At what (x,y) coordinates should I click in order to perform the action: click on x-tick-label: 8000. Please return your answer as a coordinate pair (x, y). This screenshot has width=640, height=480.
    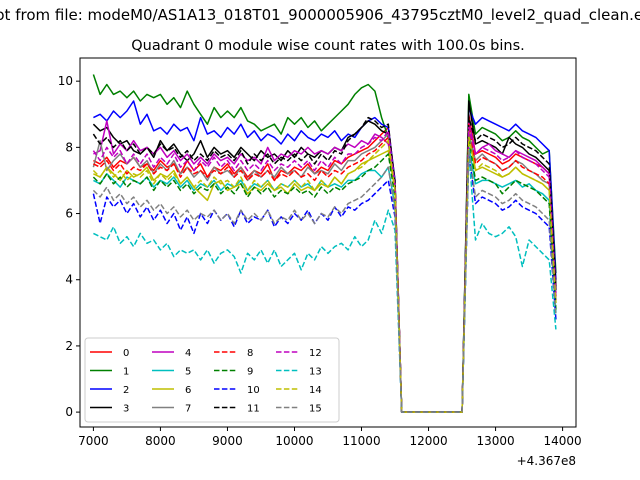
    Looking at the image, I should click on (160, 441).